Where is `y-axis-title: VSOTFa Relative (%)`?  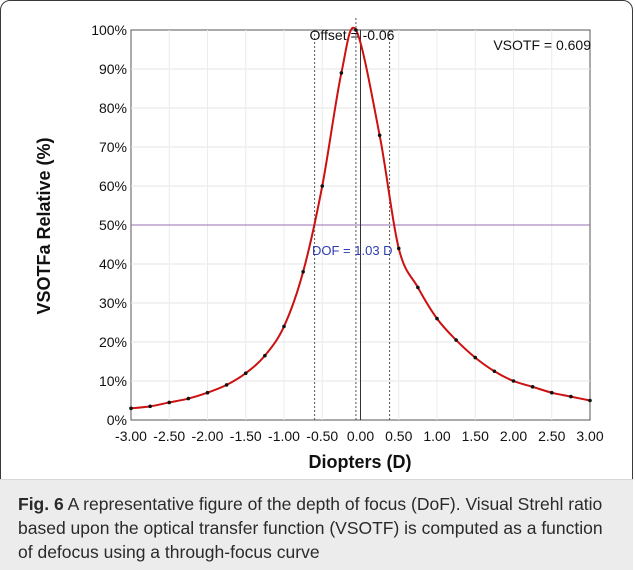
y-axis-title: VSOTFa Relative (%) is located at coordinates (44, 225).